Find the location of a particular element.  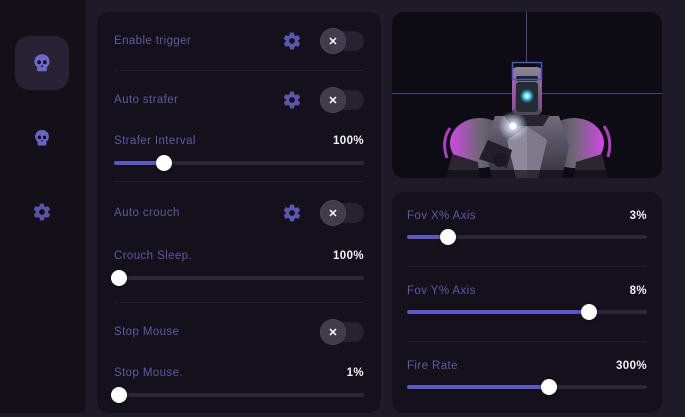

sidebar is located at coordinates (42, 206).